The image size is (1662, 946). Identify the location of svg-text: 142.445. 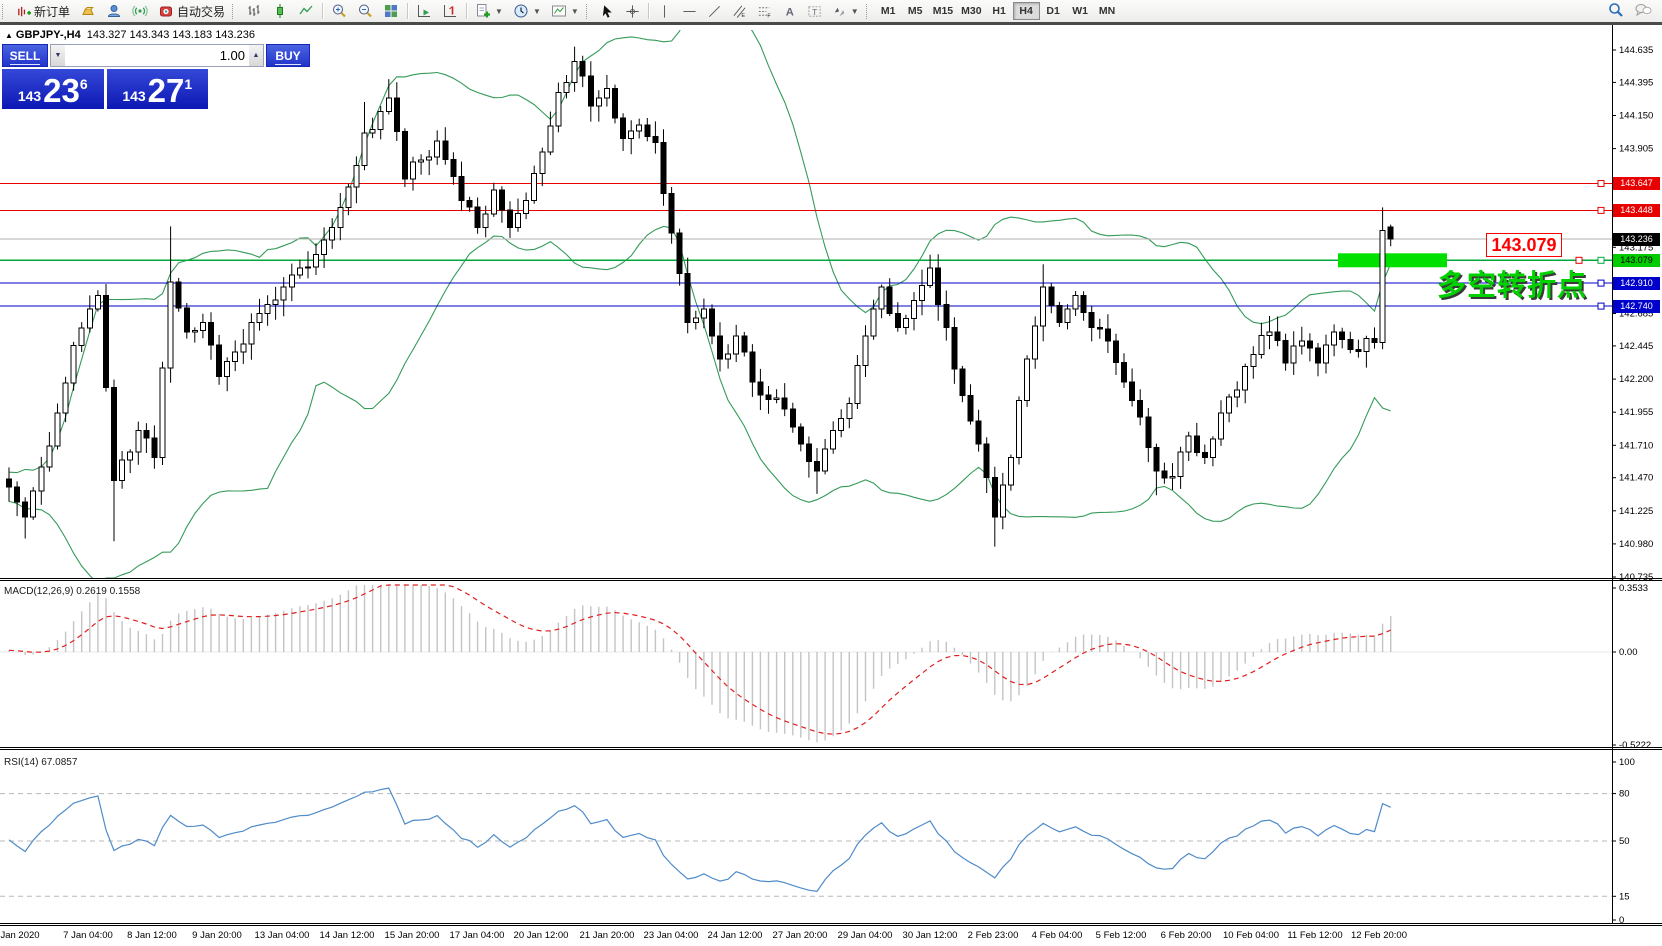
(1636, 346).